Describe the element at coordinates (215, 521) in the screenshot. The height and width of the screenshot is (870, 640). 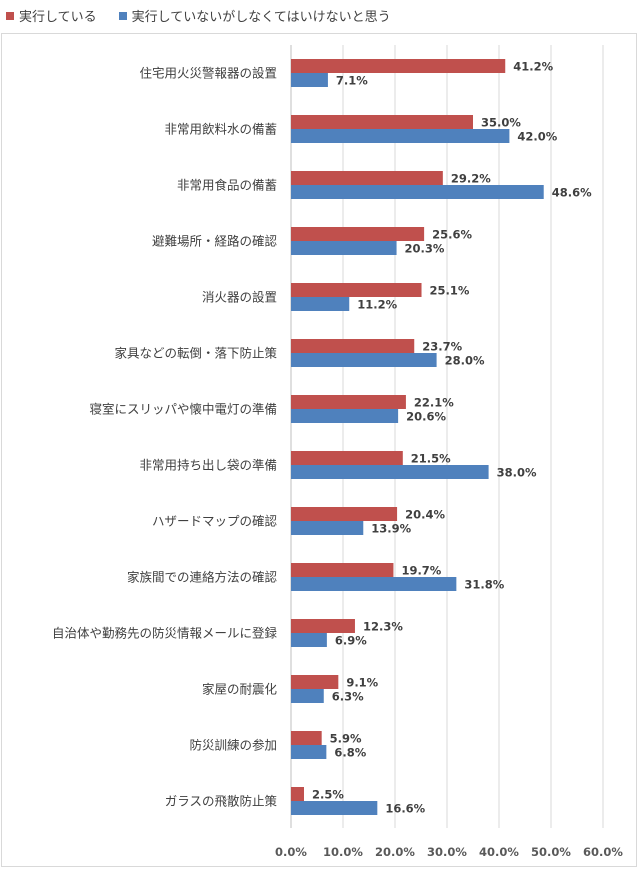
I see `category-label: ハザードマップの確認` at that location.